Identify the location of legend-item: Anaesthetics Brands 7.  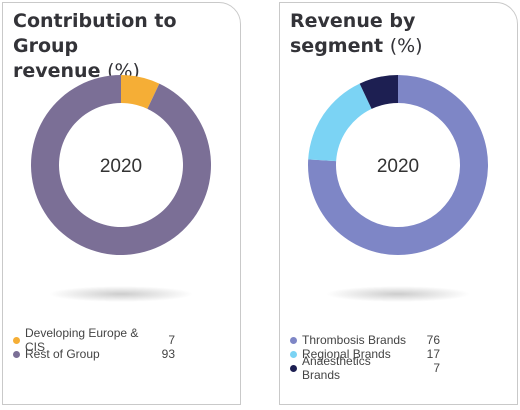
(397, 368).